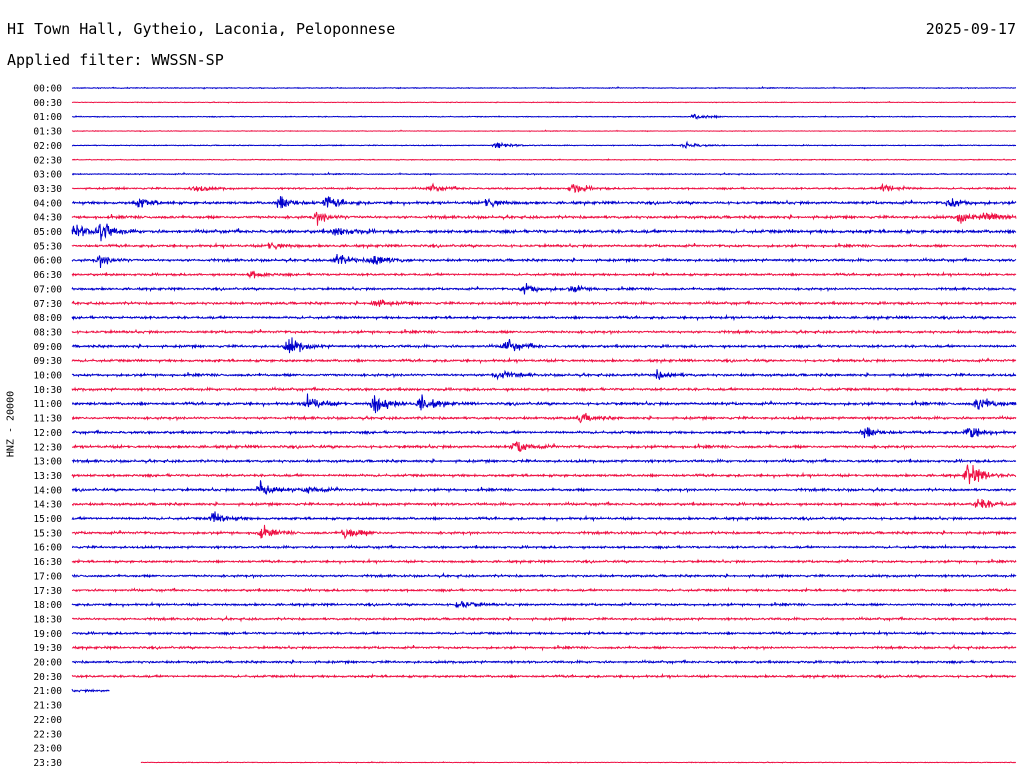  What do you see at coordinates (47, 734) in the screenshot?
I see `row-time-label: 22:30` at bounding box center [47, 734].